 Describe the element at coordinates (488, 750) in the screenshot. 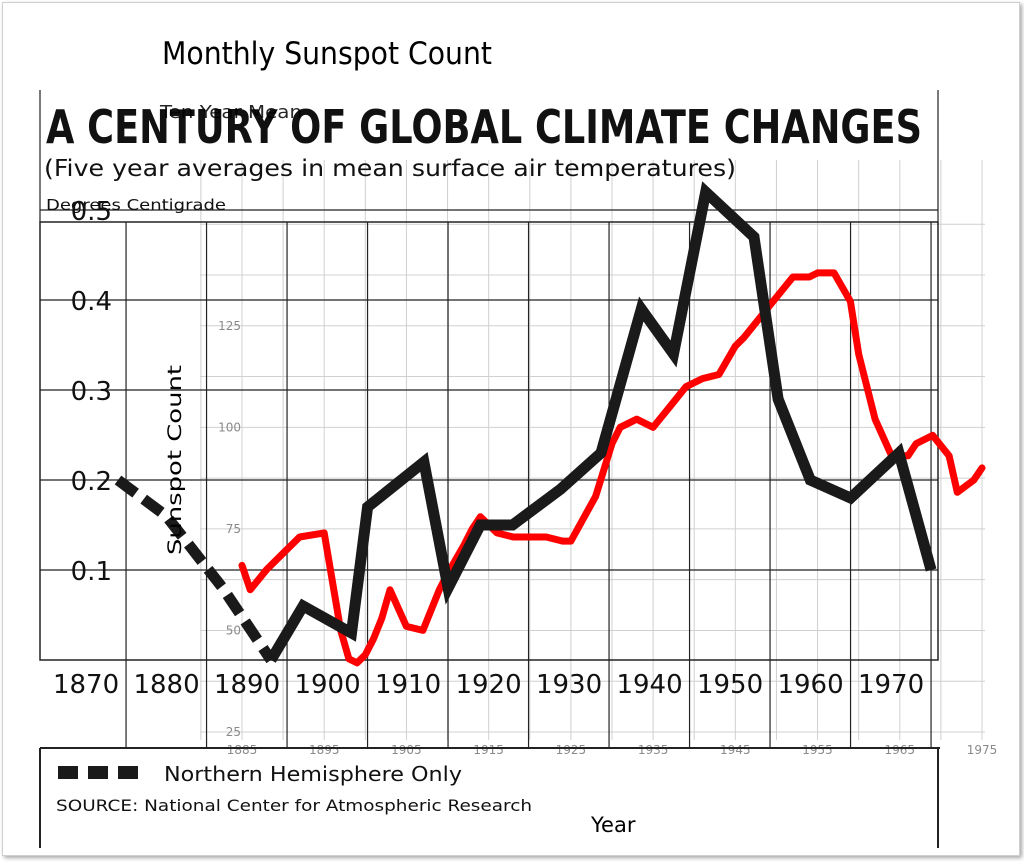

I see `overlay-x-tick-label: 1915` at that location.